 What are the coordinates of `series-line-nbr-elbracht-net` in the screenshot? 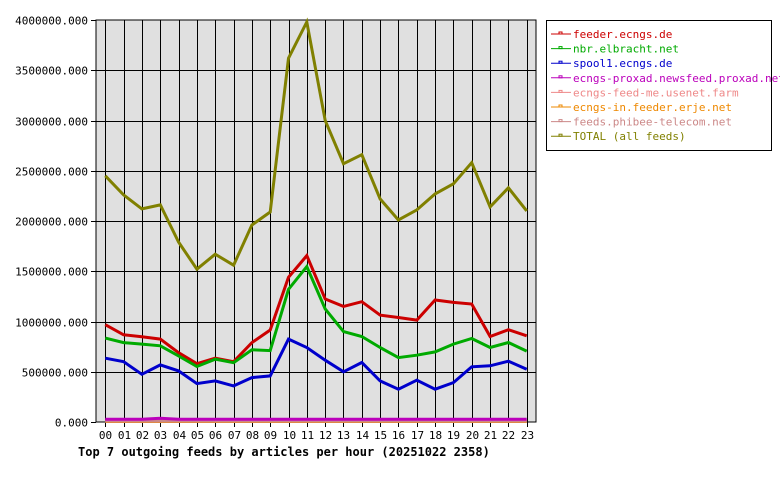 It's located at (316, 316).